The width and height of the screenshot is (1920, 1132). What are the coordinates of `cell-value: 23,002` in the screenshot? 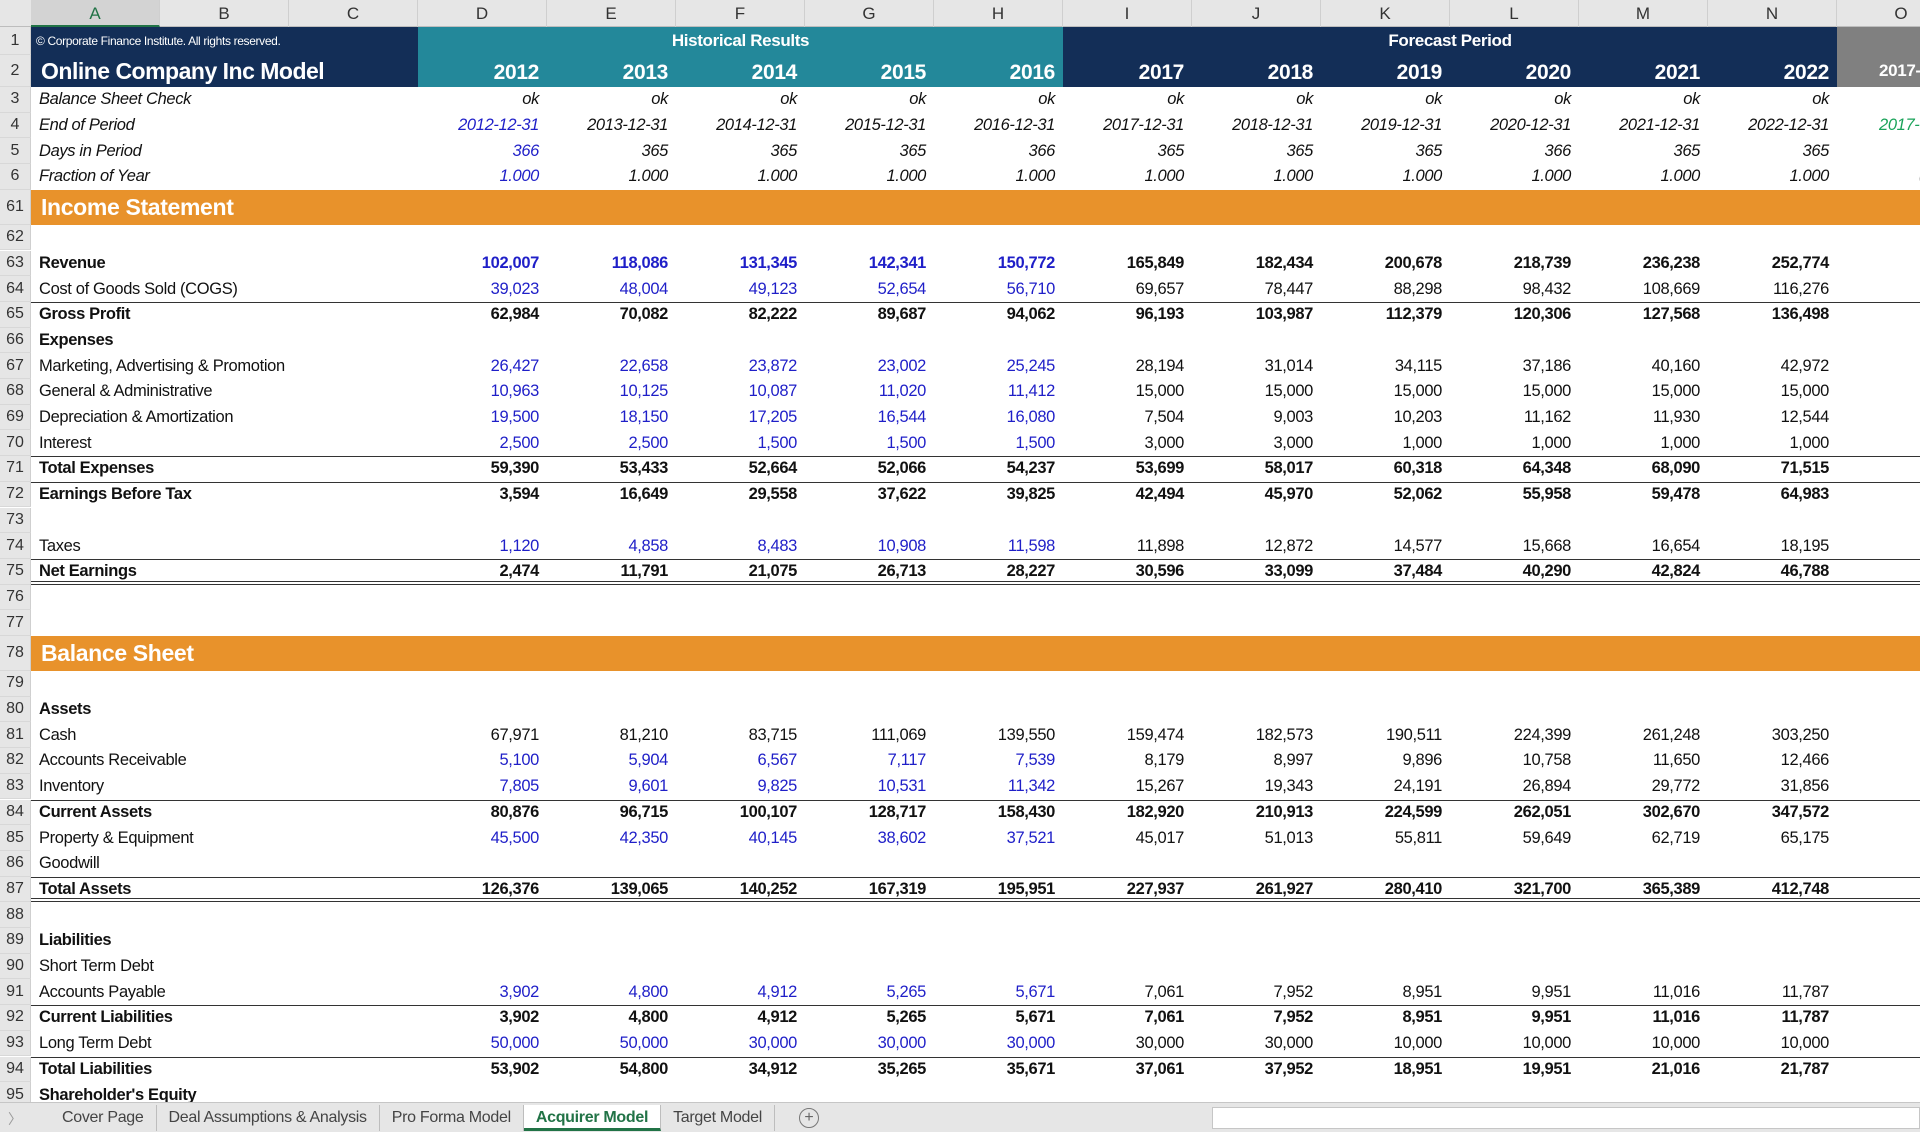 It's located at (902, 365).